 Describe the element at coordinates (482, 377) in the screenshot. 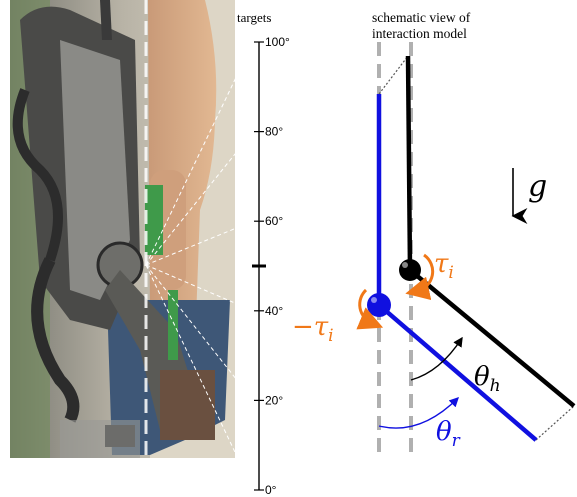

I see `theta-h-main: θ` at that location.